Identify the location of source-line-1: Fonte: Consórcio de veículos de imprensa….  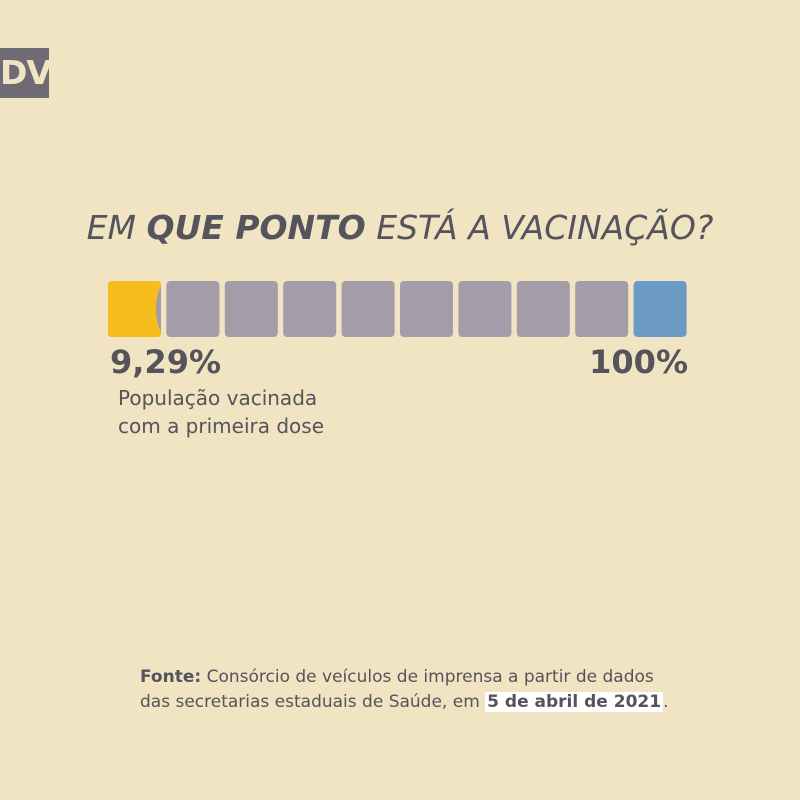
(404, 677).